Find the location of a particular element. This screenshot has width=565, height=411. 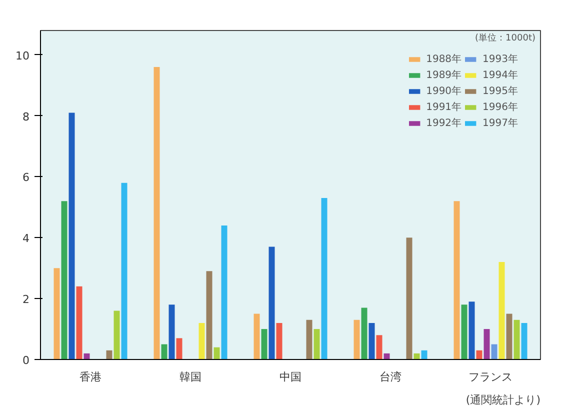

annotation: (単位：1000t) is located at coordinates (505, 38).